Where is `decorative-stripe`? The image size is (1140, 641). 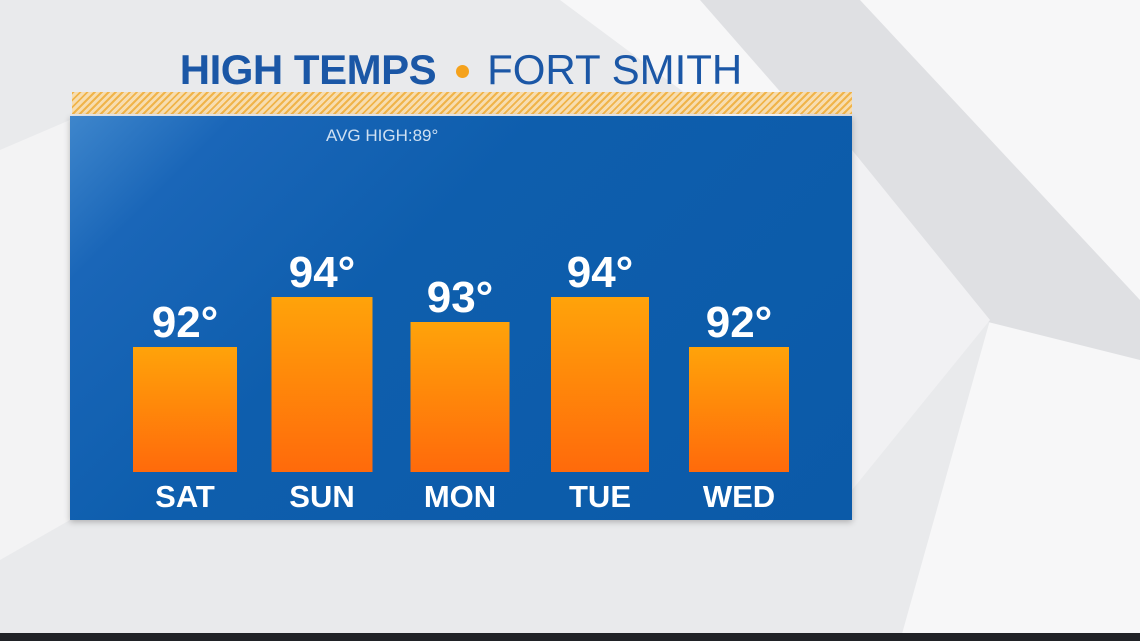 decorative-stripe is located at coordinates (462, 103).